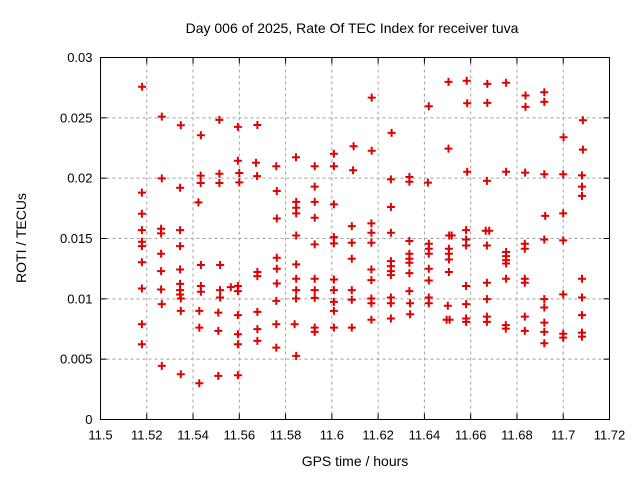 This screenshot has width=640, height=480. What do you see at coordinates (563, 435) in the screenshot?
I see `x-tick-label: 11.7` at bounding box center [563, 435].